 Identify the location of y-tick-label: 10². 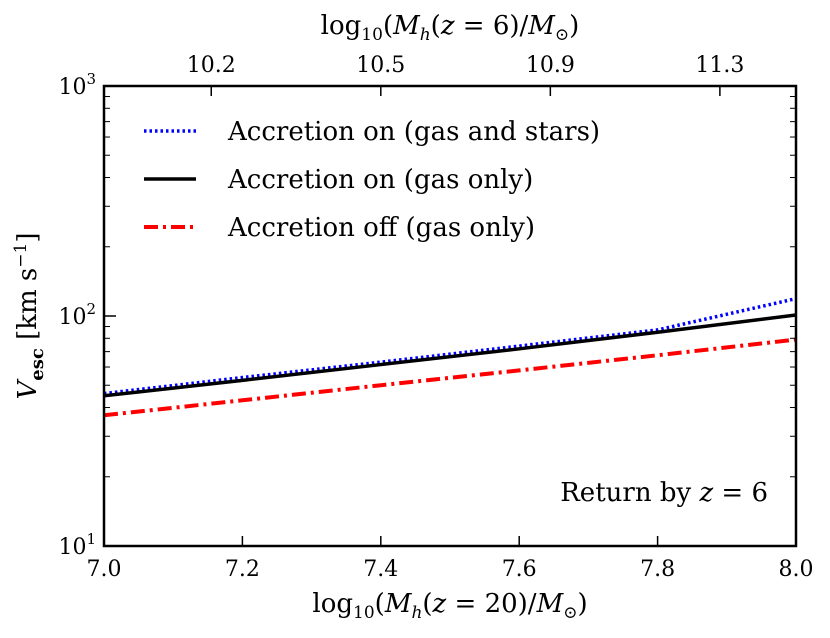
(77, 315).